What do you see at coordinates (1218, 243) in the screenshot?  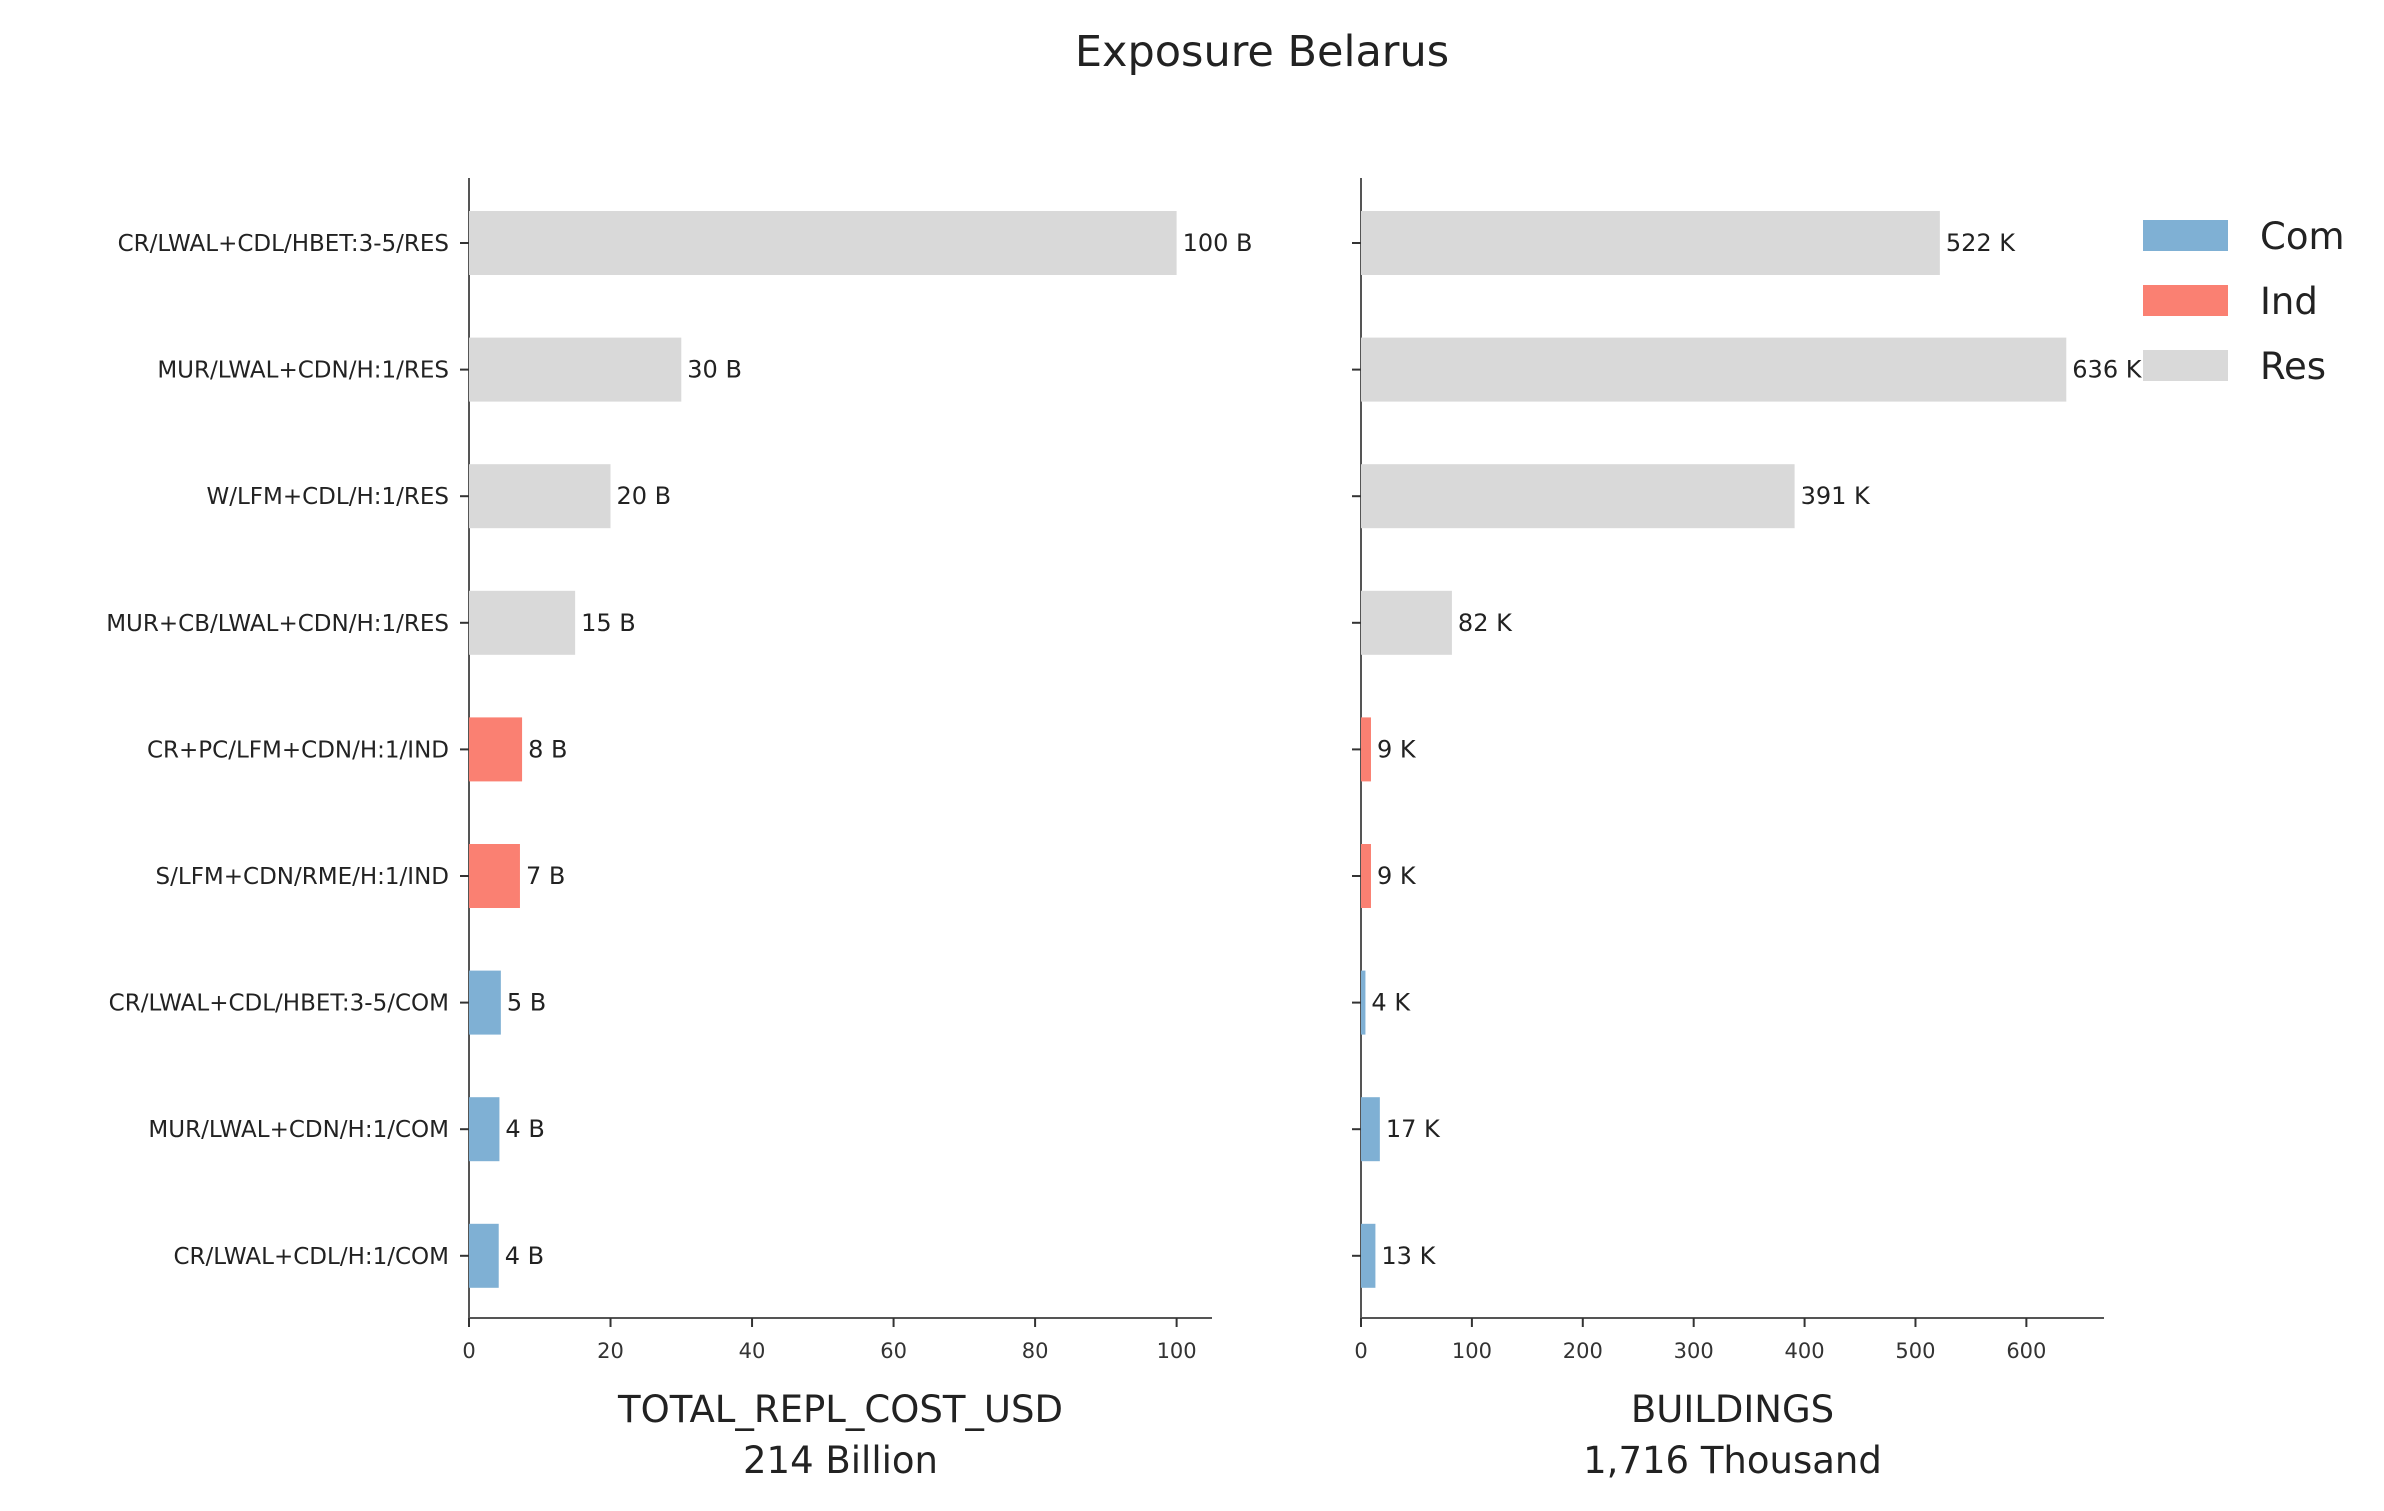 I see `data-label: 100 B` at bounding box center [1218, 243].